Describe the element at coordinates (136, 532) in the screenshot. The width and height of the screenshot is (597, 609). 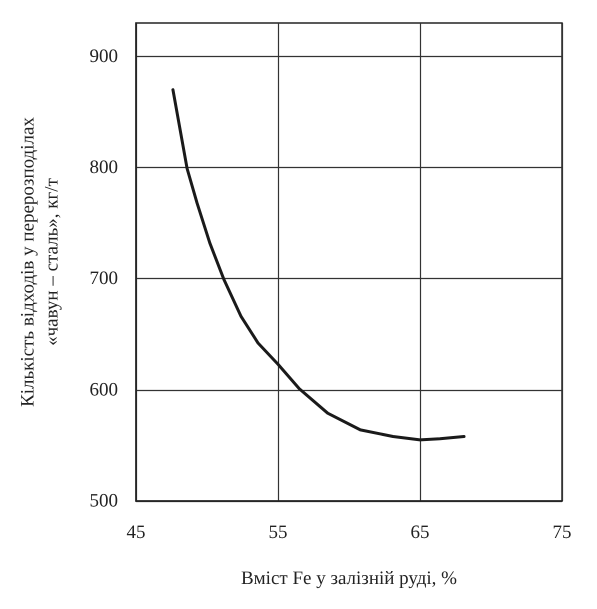
I see `x-tick-label: 45` at that location.